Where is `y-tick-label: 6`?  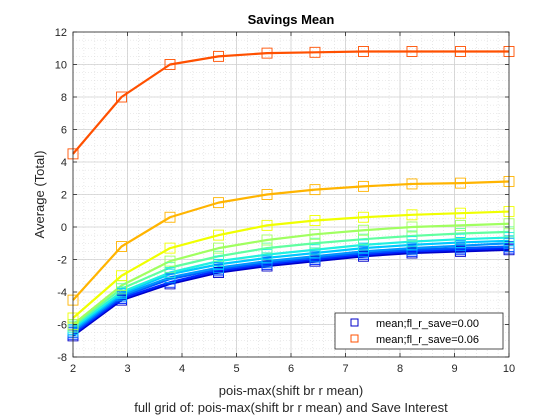
y-tick-label: 6 is located at coordinates (64, 131).